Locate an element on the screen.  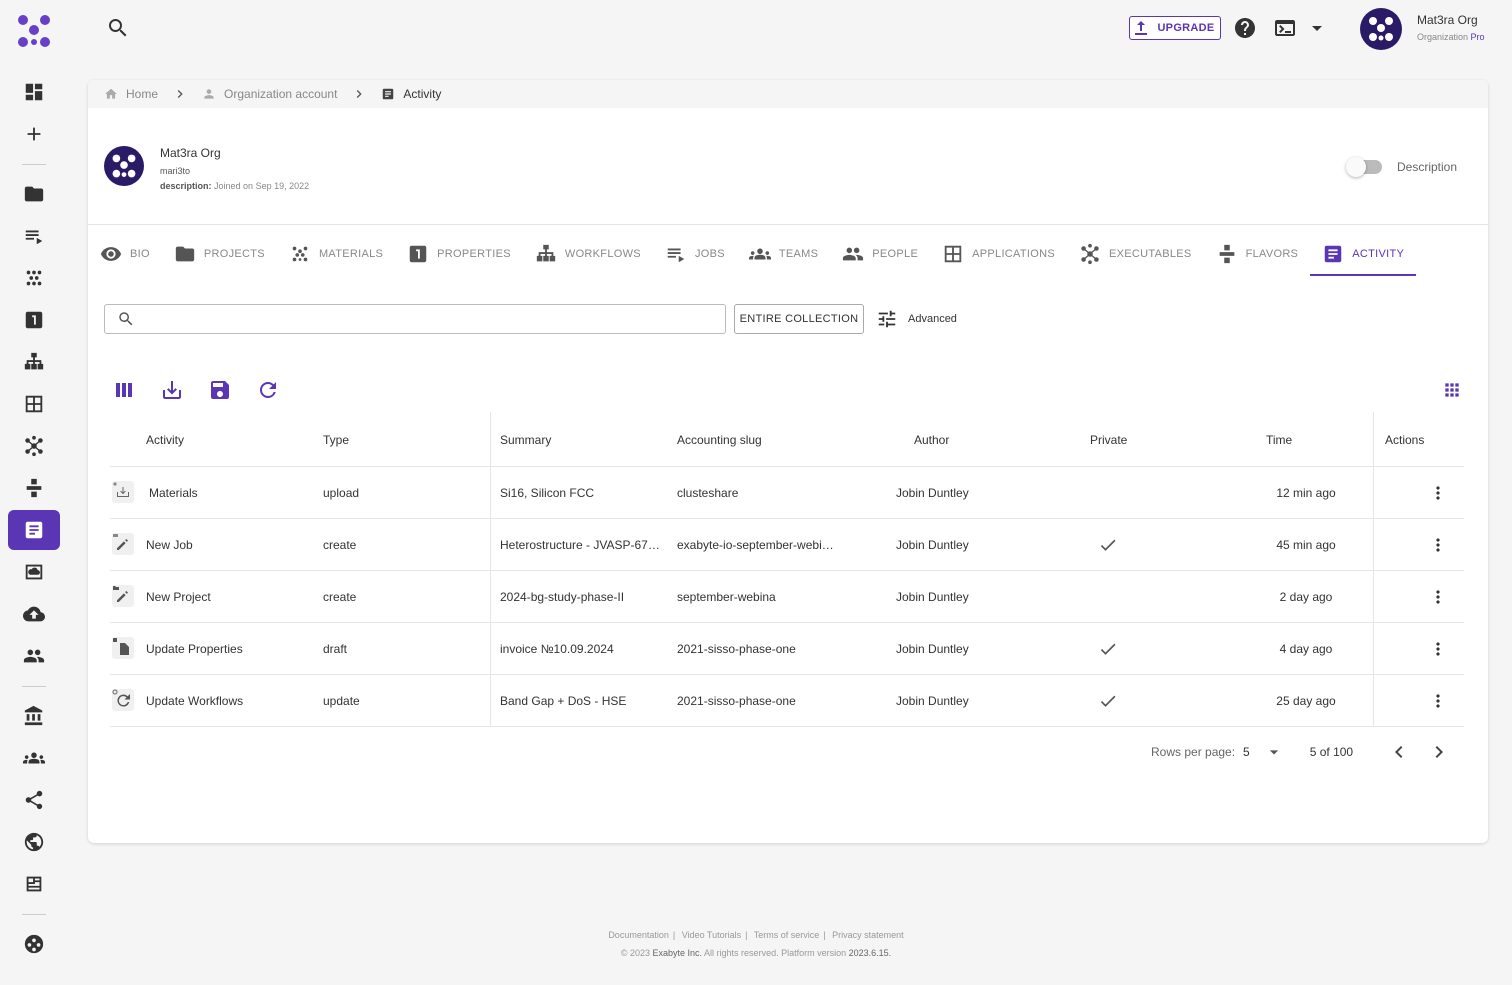
time-cell: 45 min ago is located at coordinates (1306, 545).